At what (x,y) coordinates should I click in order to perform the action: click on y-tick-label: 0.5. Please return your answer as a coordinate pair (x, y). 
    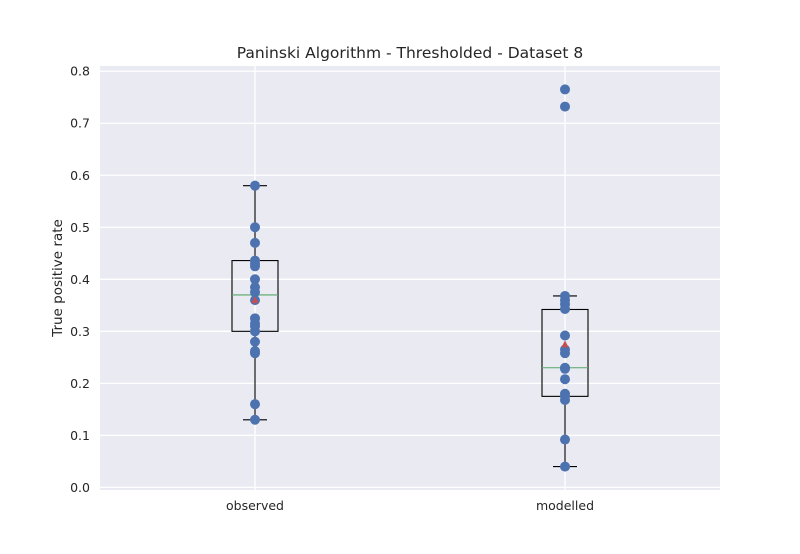
    Looking at the image, I should click on (80, 227).